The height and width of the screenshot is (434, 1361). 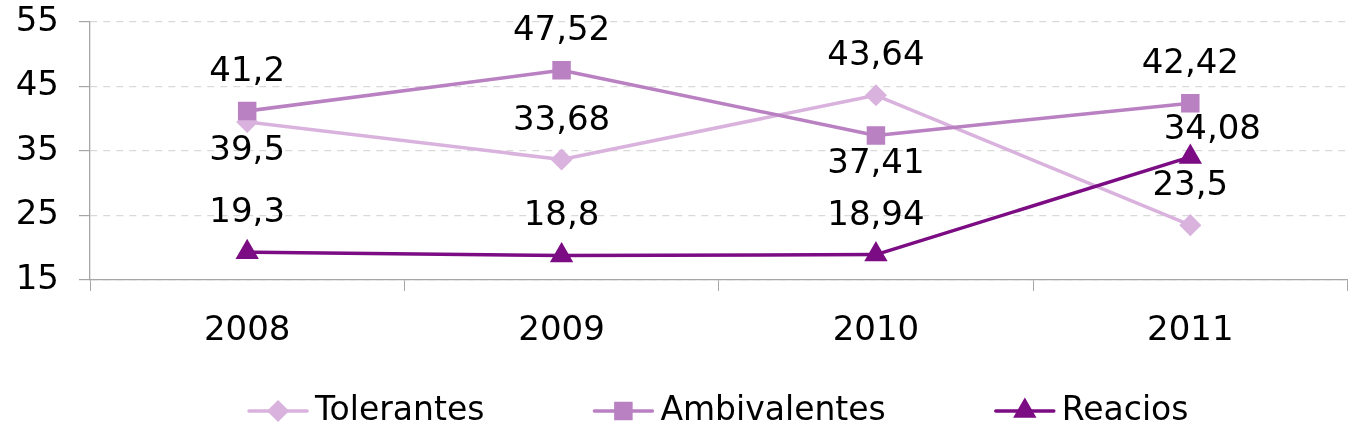 I want to click on data-label: 39,5, so click(x=247, y=147).